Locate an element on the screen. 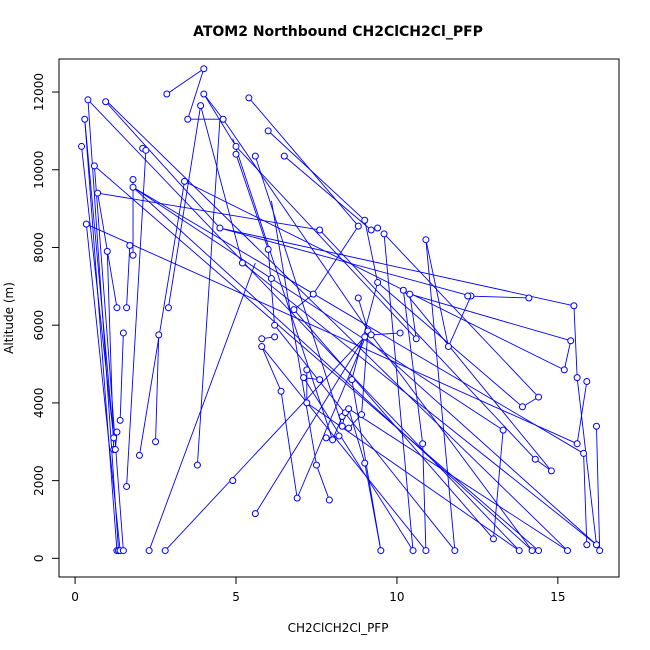  chart-title: ATOM2 Northbound CH2ClCH2Cl_PFP is located at coordinates (338, 32).